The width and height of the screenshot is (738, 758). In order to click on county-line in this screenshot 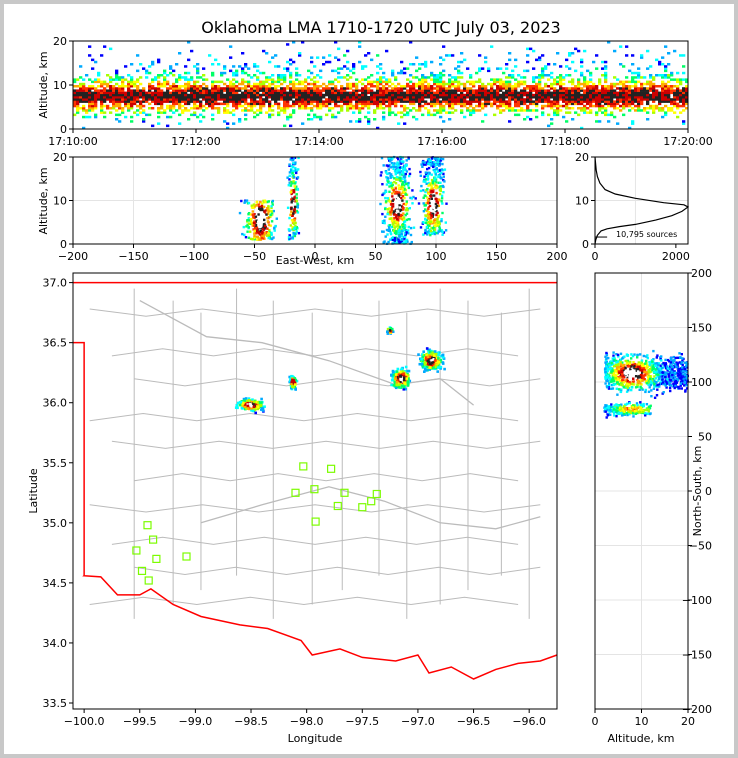, I will do `click(304, 417)`.